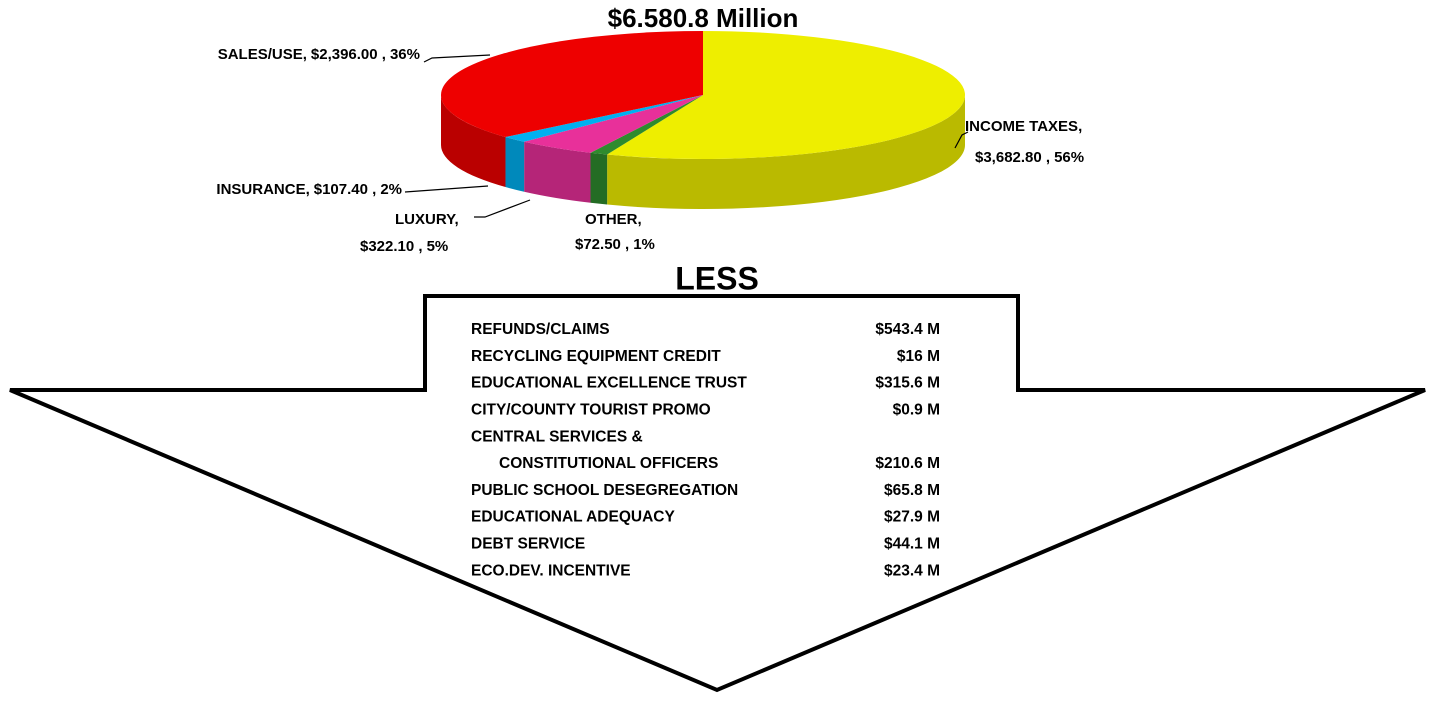  Describe the element at coordinates (557, 436) in the screenshot. I see `deduction-label: CENTRAL SERVICES &` at that location.